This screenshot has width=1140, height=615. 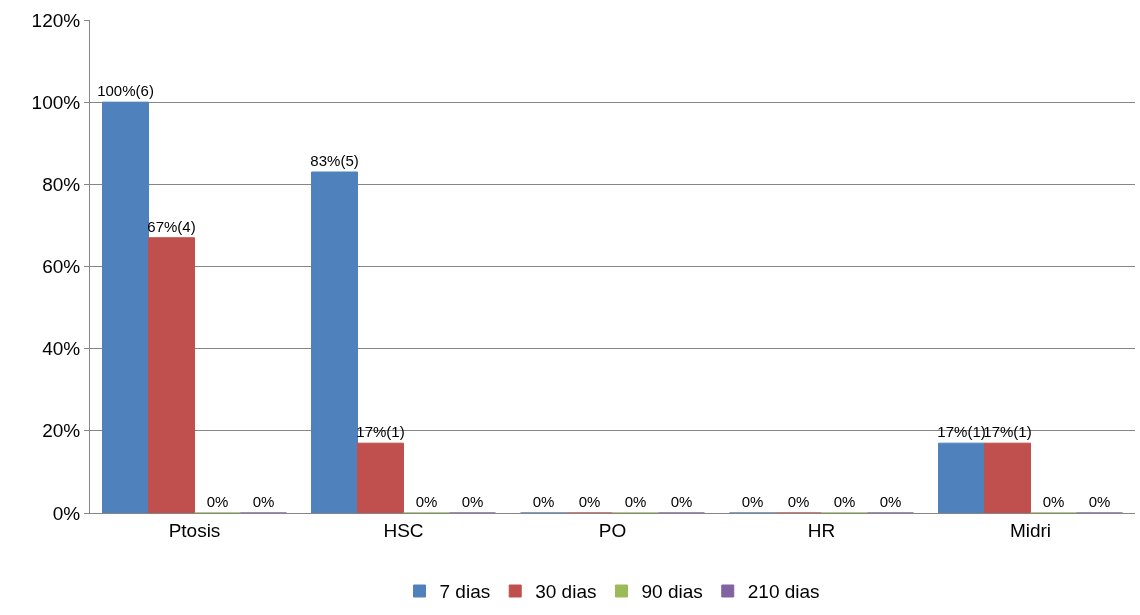 I want to click on y-tick-label: 40%, so click(x=61, y=349).